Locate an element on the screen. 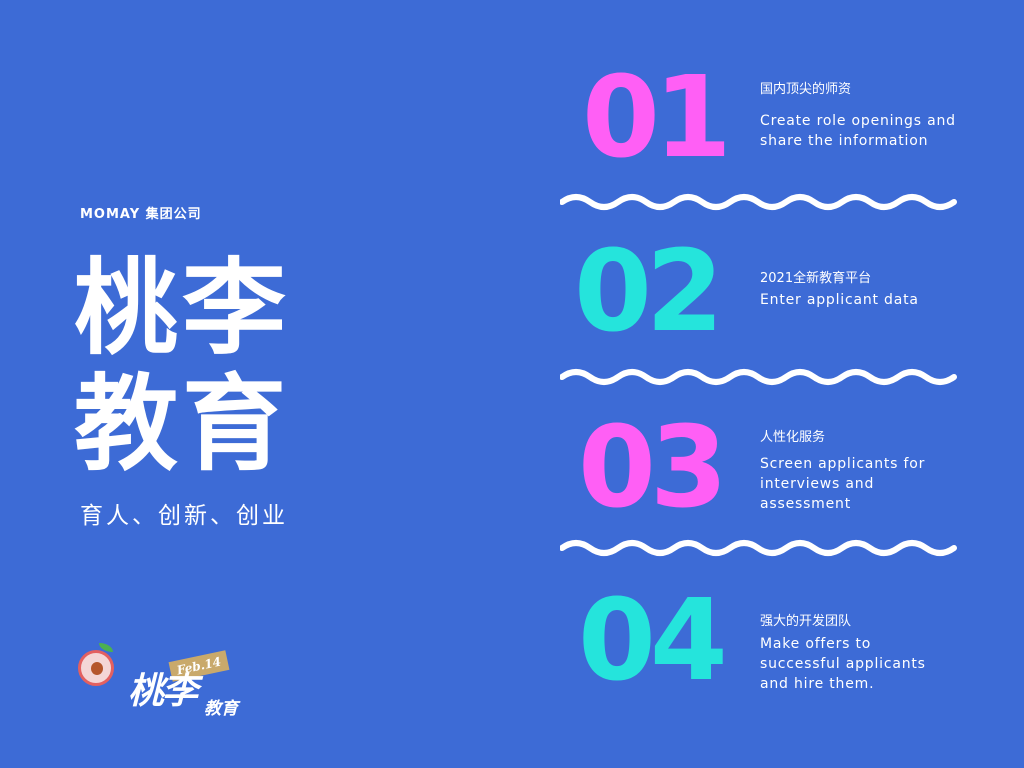 Image resolution: width=1024 pixels, height=768 pixels. brand-logo: Feb.14 桃李 教育 is located at coordinates (164, 688).